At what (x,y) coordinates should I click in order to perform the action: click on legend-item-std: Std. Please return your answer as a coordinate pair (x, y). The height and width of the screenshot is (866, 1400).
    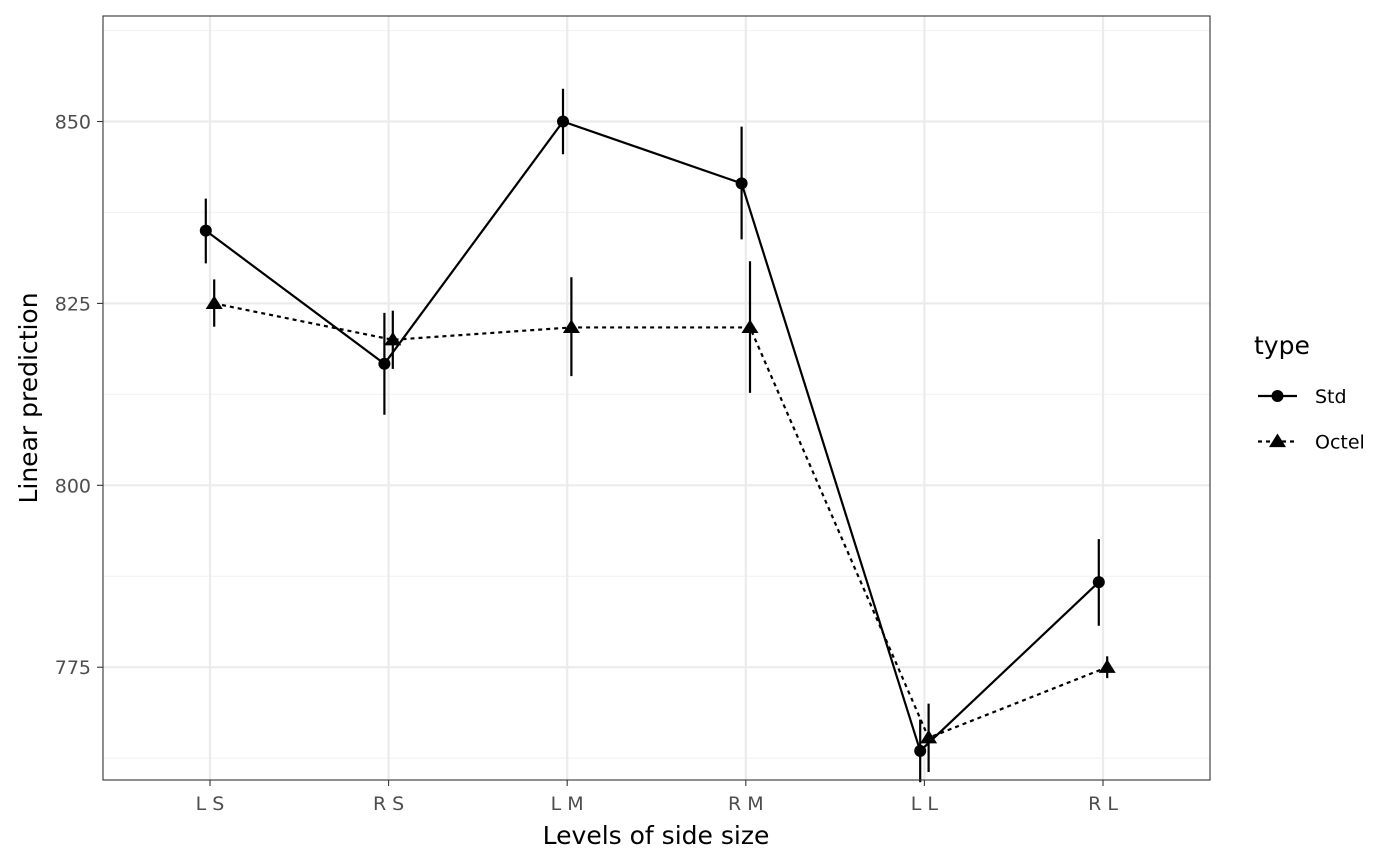
    Looking at the image, I should click on (1302, 397).